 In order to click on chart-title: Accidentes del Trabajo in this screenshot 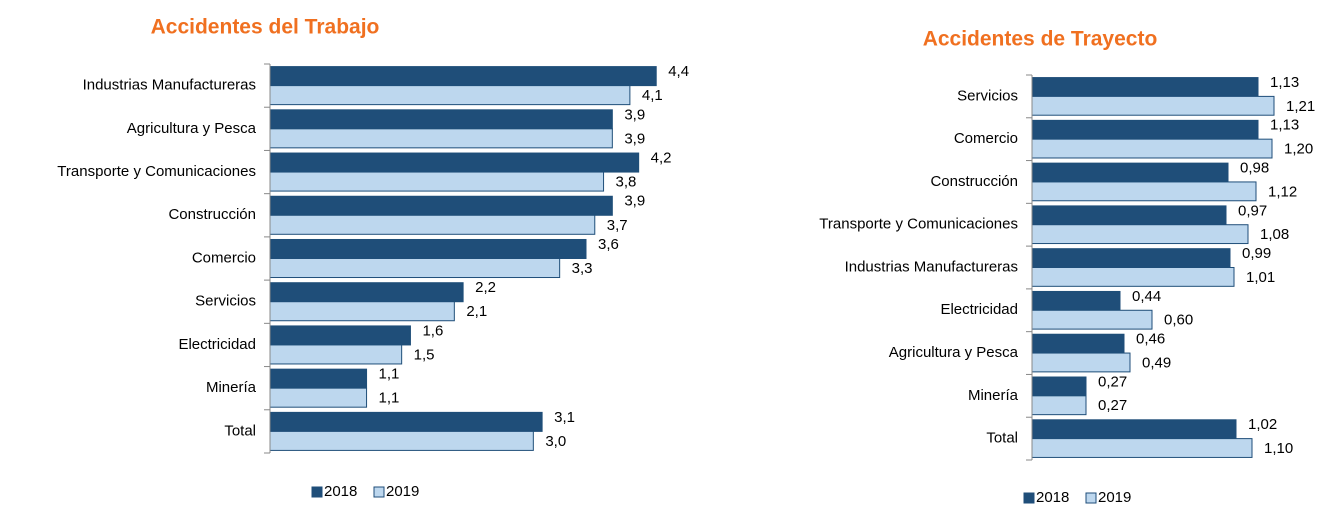, I will do `click(265, 27)`.